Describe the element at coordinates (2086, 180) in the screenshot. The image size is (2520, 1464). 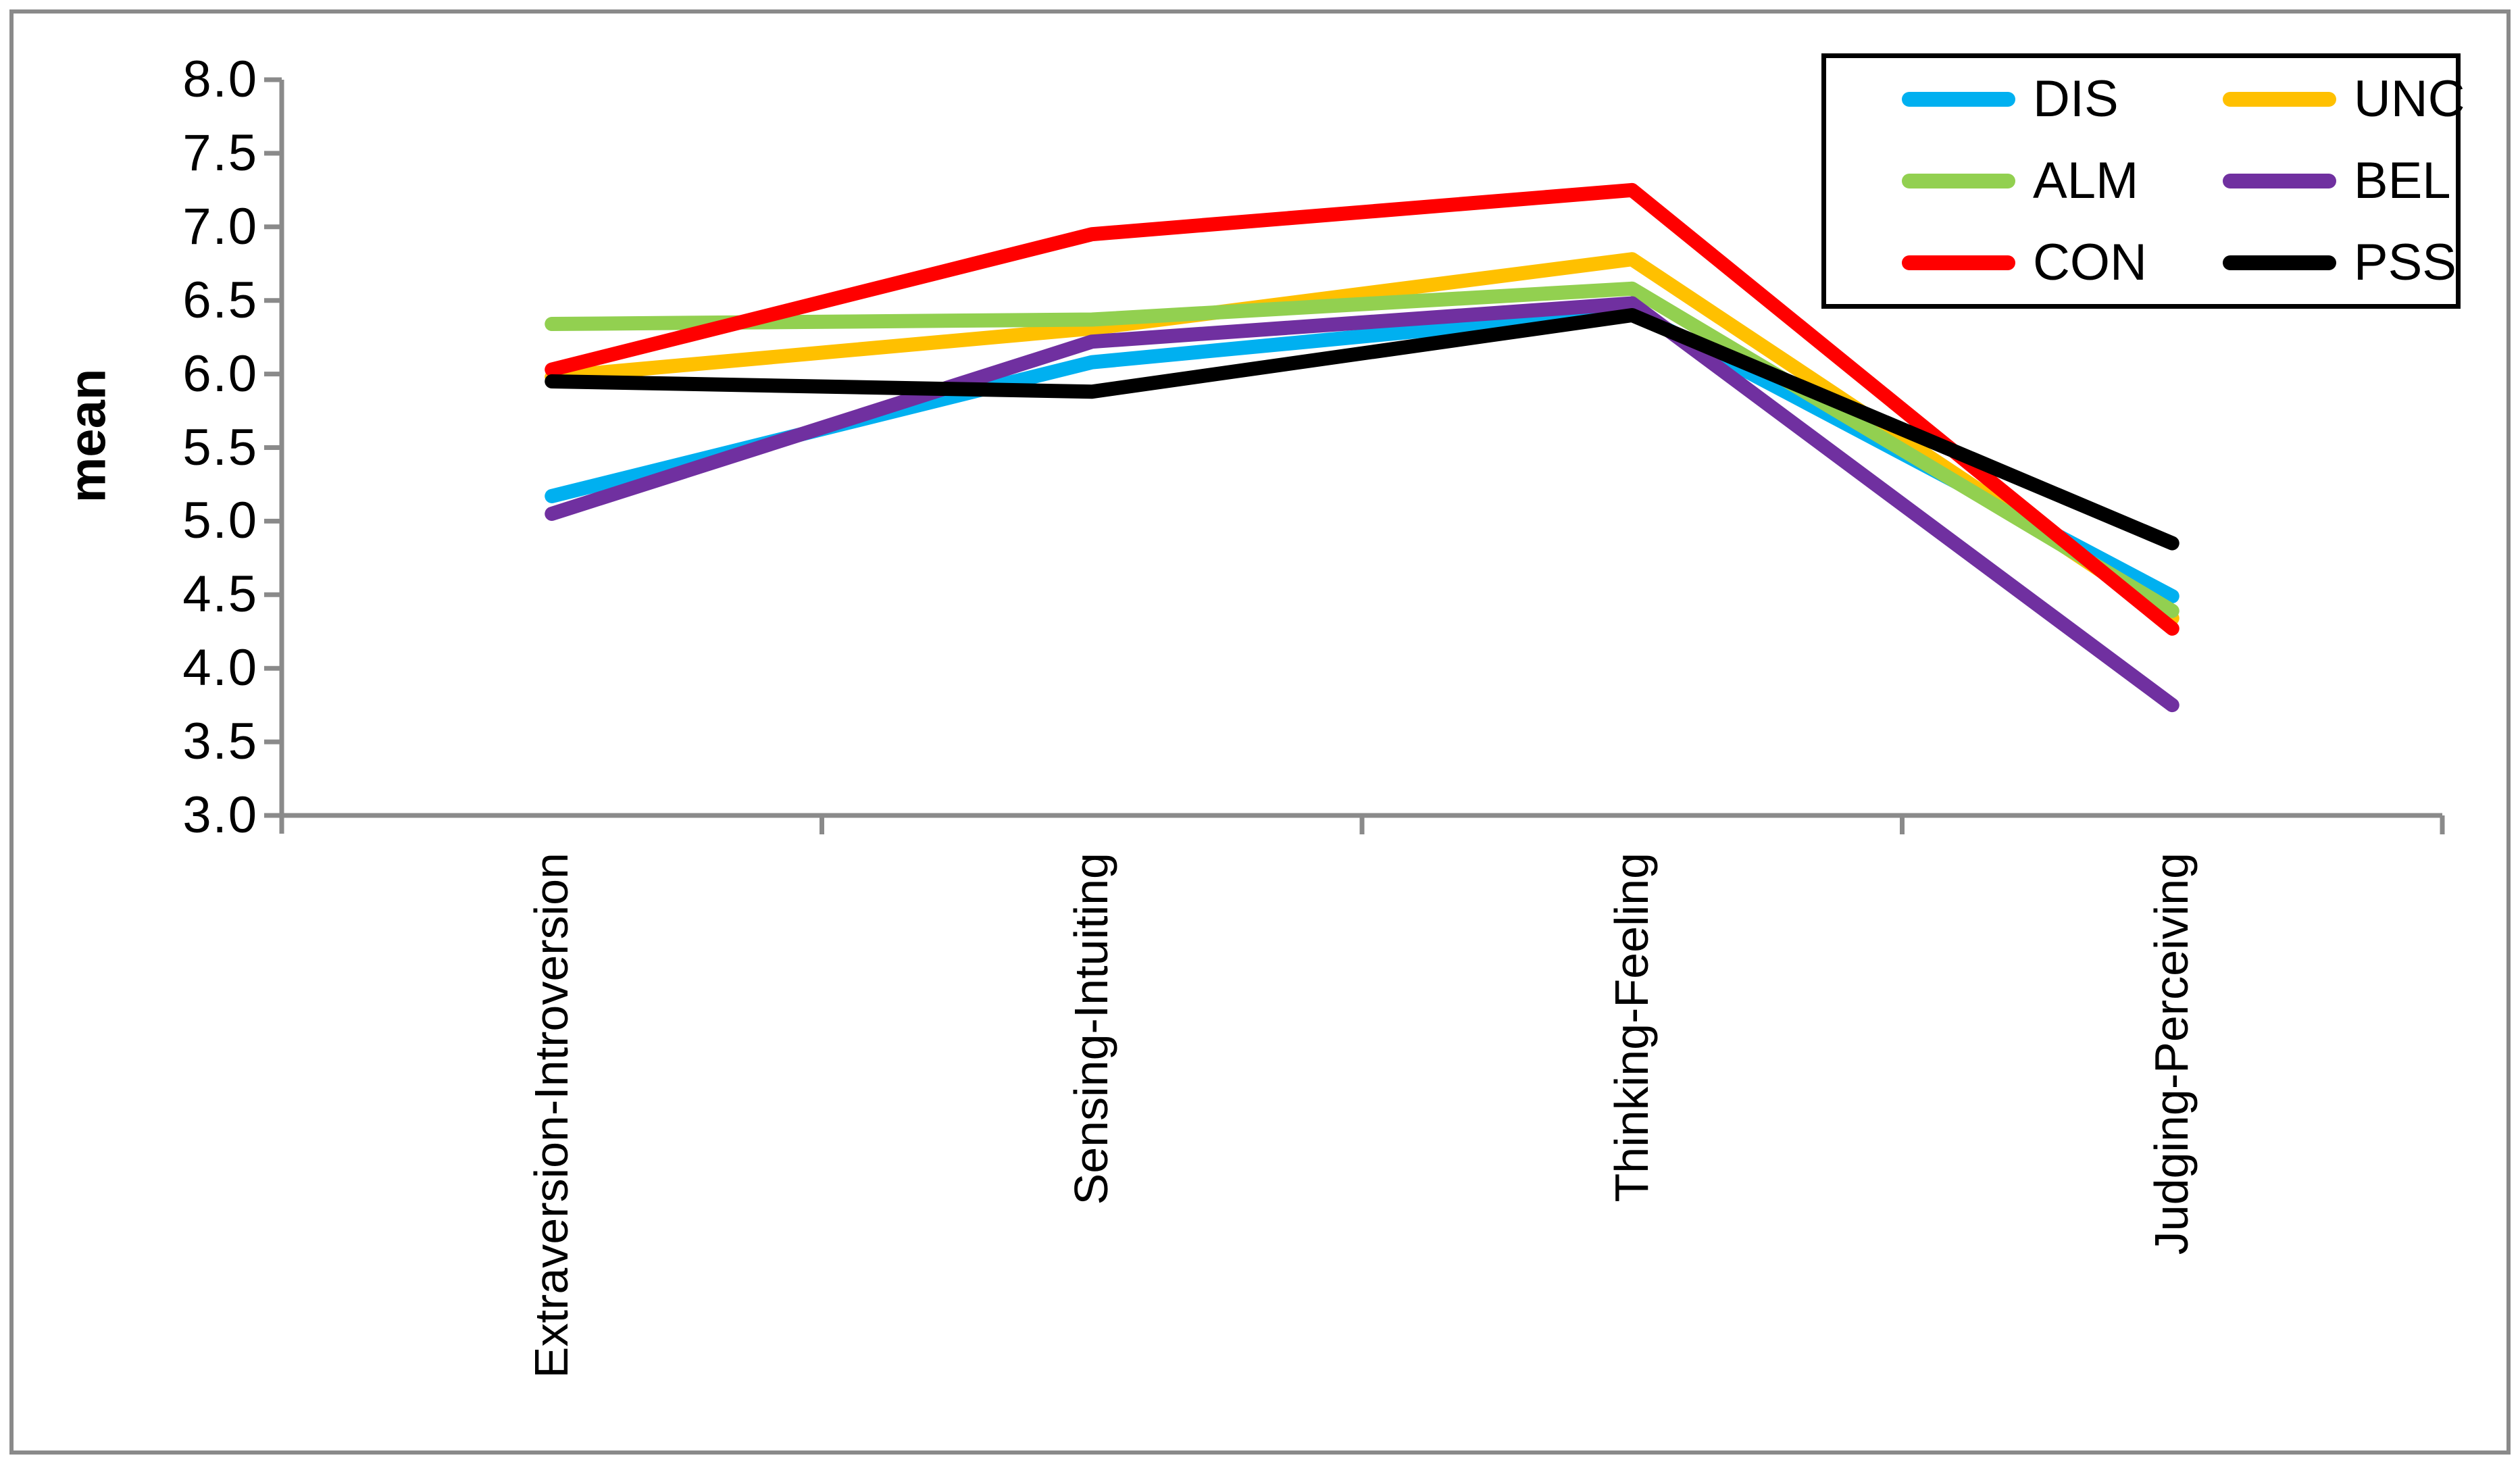
I see `legend-label-ALM: ALM` at that location.